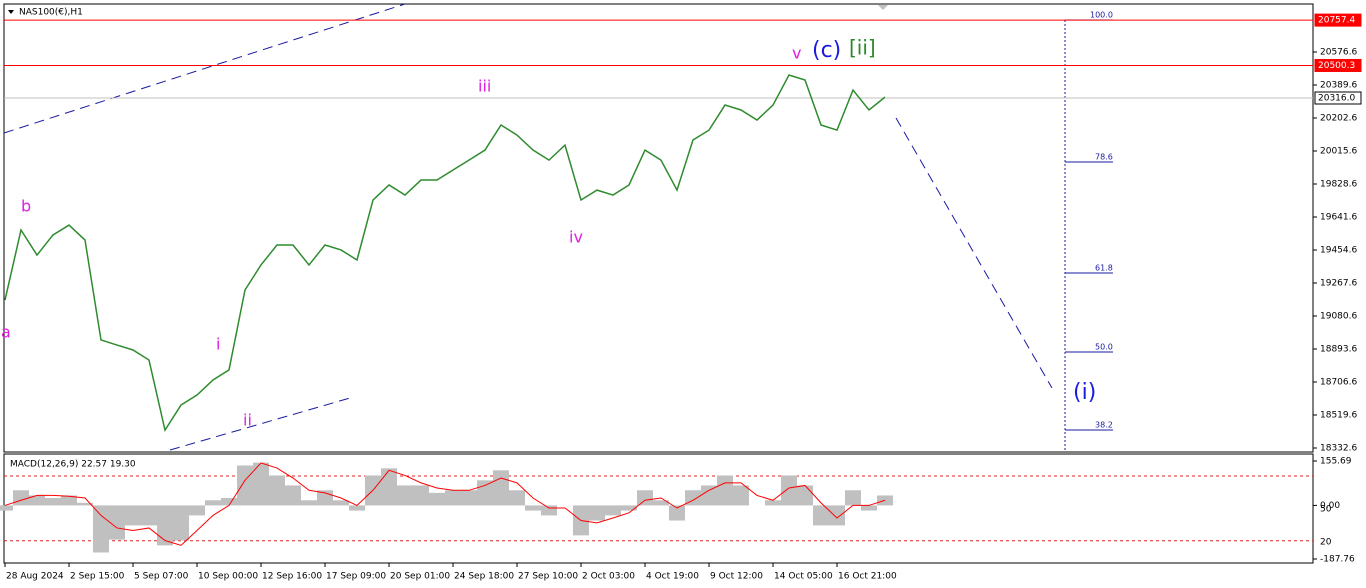  What do you see at coordinates (1338, 350) in the screenshot?
I see `y-tick-label: 18893.6` at bounding box center [1338, 350].